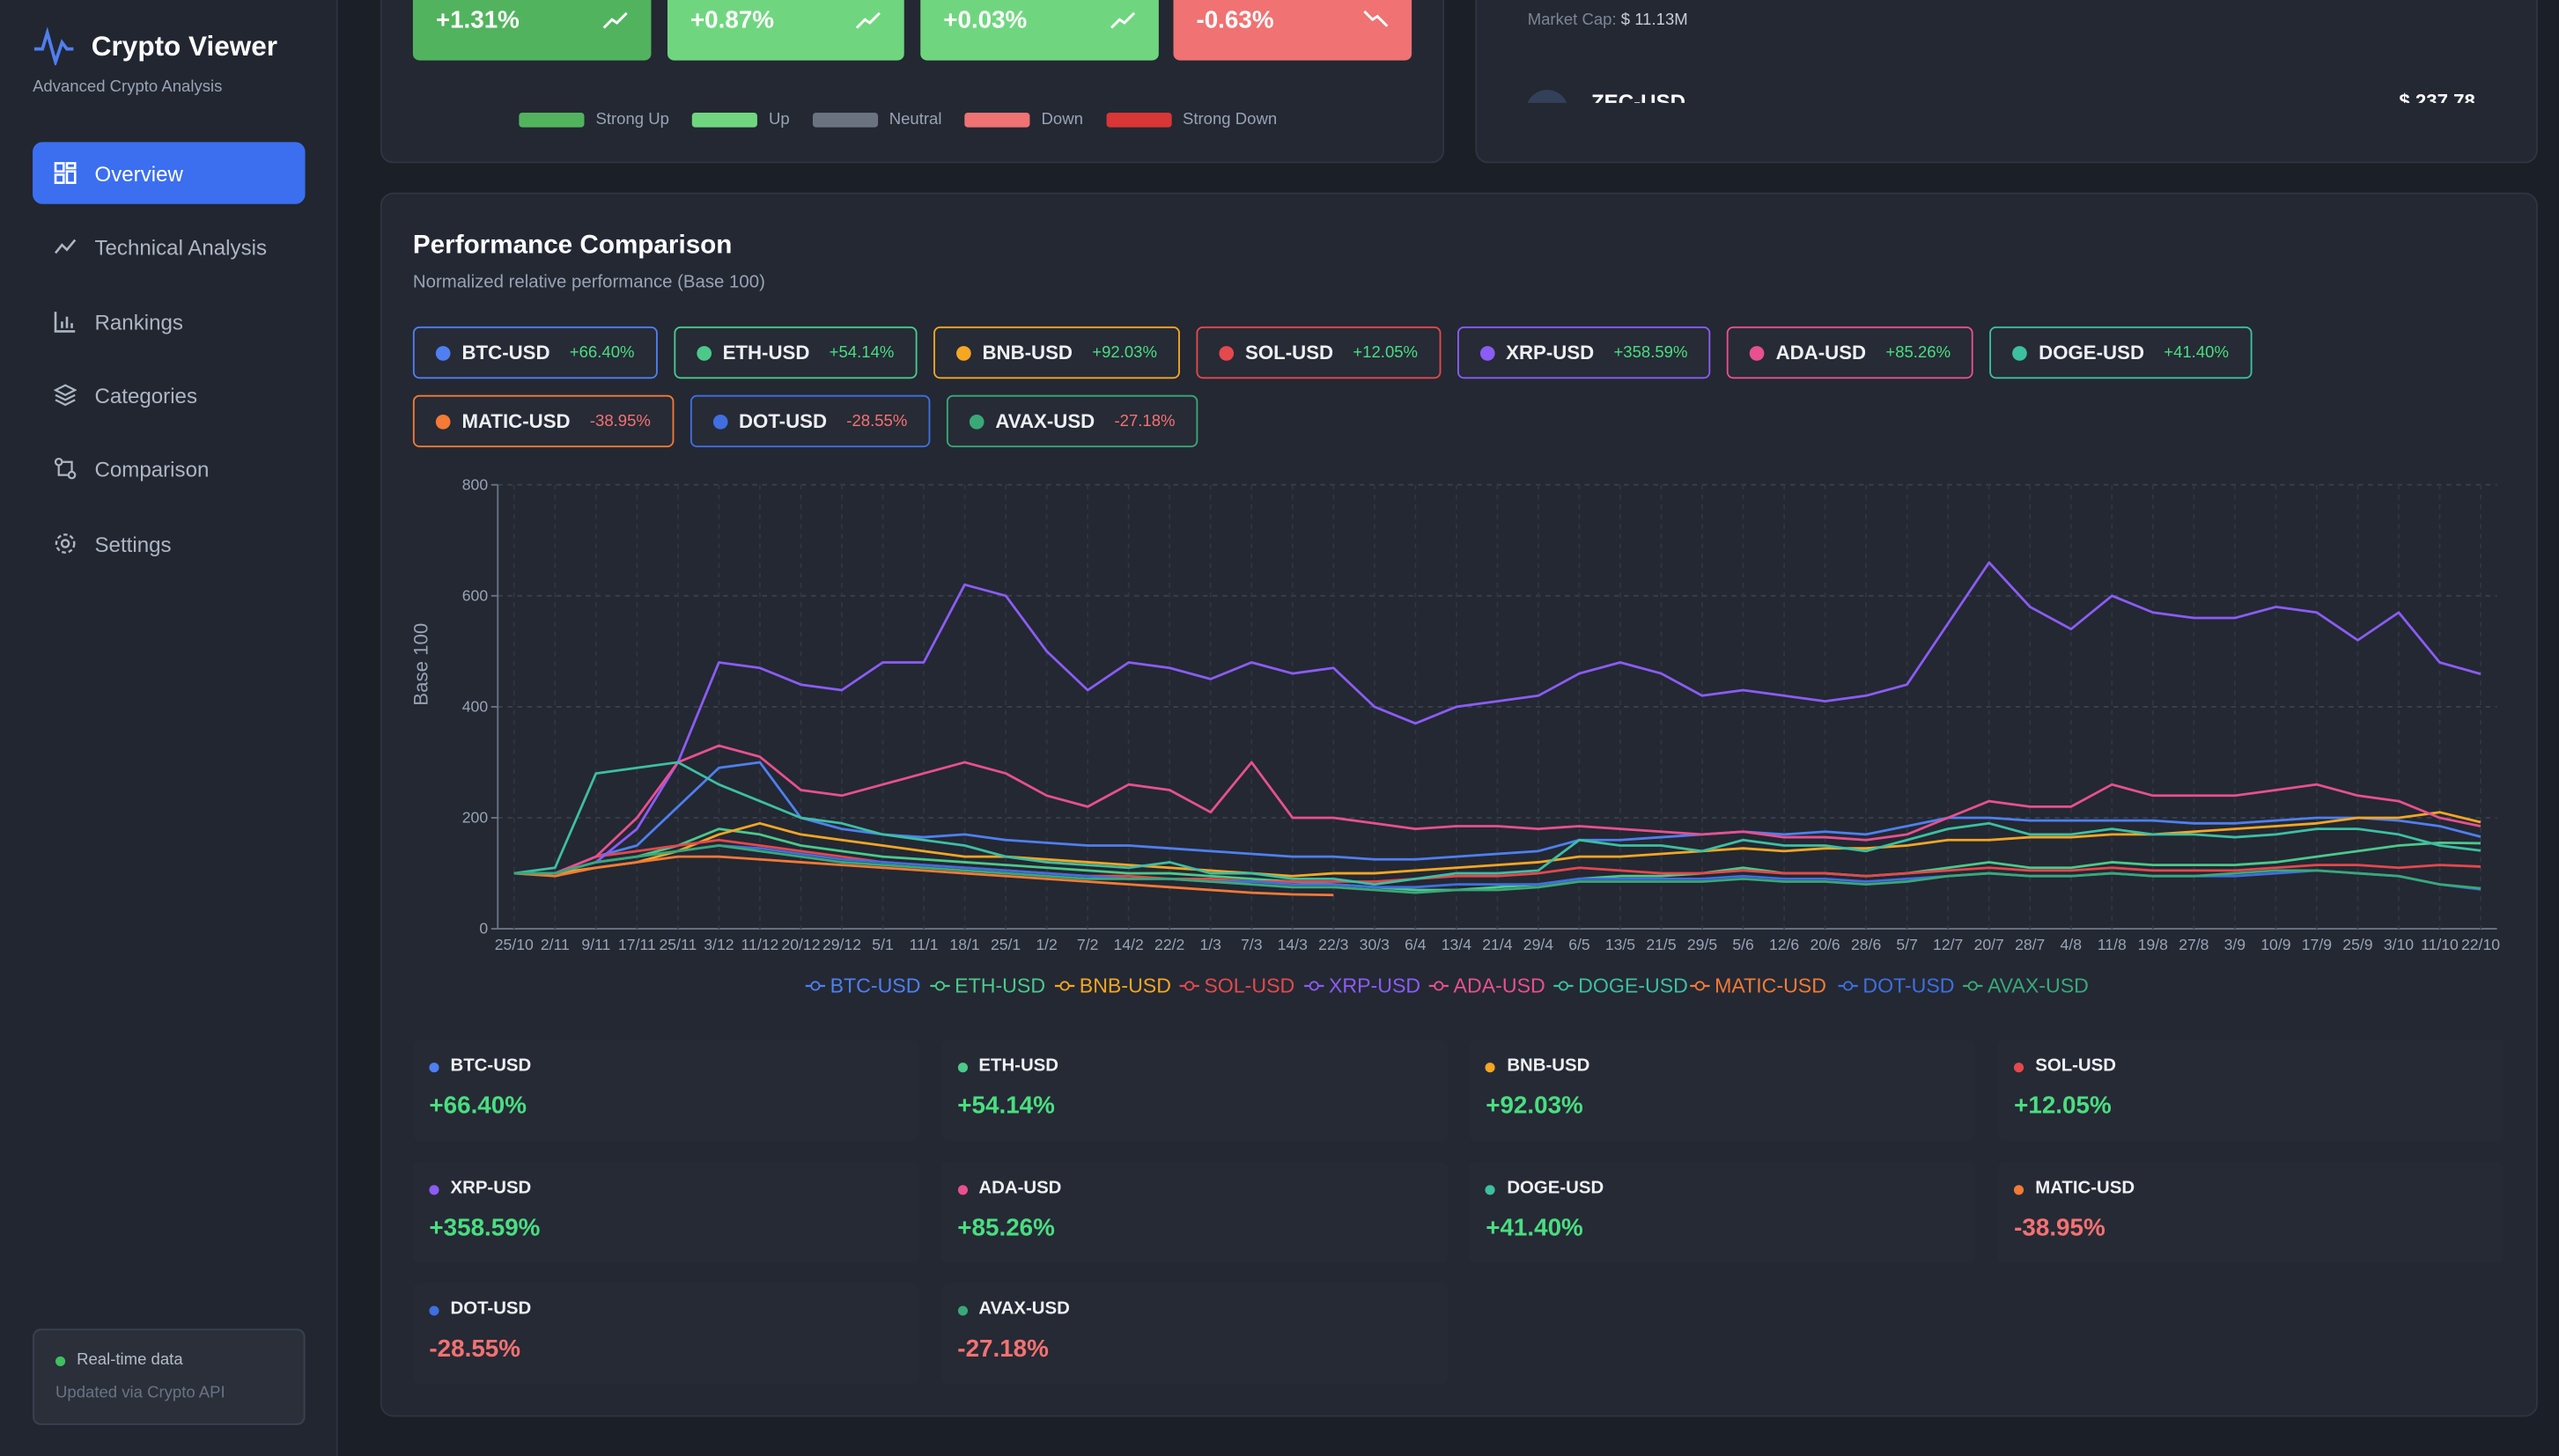  I want to click on chip-change: +41.40%, so click(2196, 352).